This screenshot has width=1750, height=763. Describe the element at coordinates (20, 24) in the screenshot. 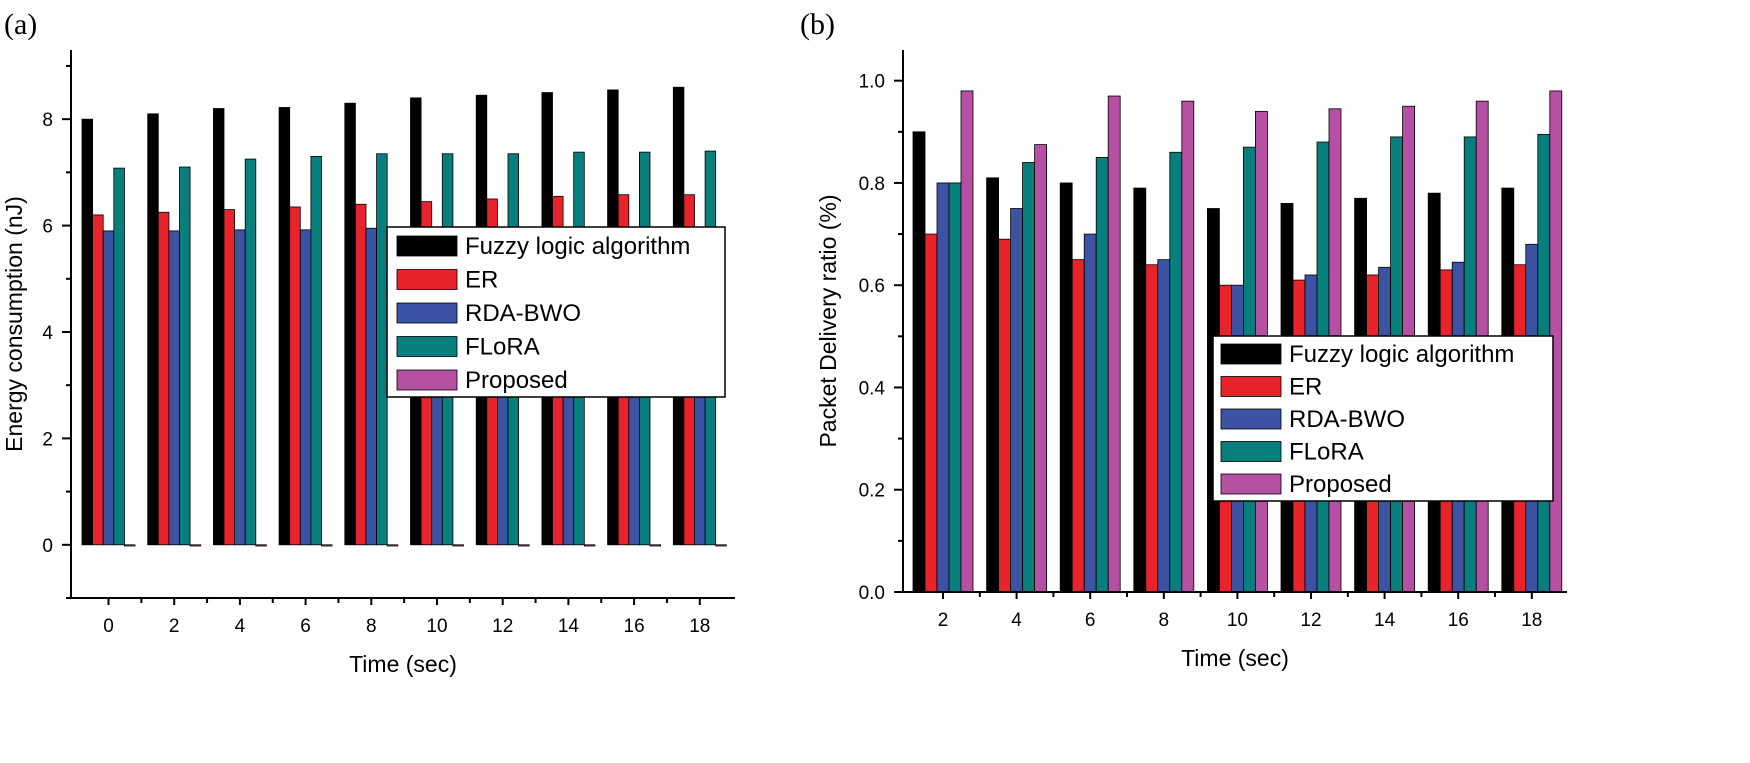

I see `panel-label-a: (a)` at that location.